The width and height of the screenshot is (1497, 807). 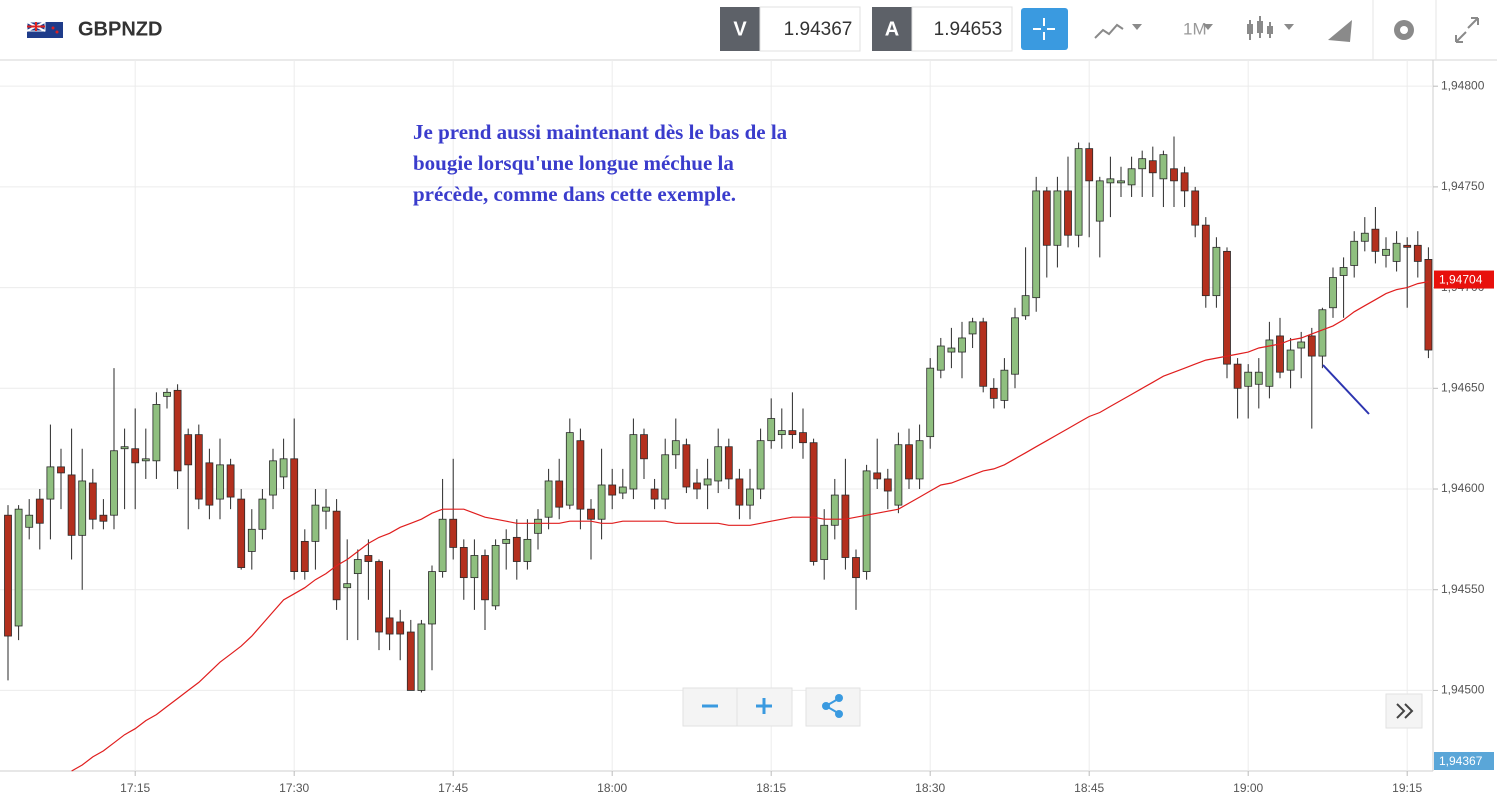 What do you see at coordinates (771, 788) in the screenshot?
I see `x-tick-label: 18:15` at bounding box center [771, 788].